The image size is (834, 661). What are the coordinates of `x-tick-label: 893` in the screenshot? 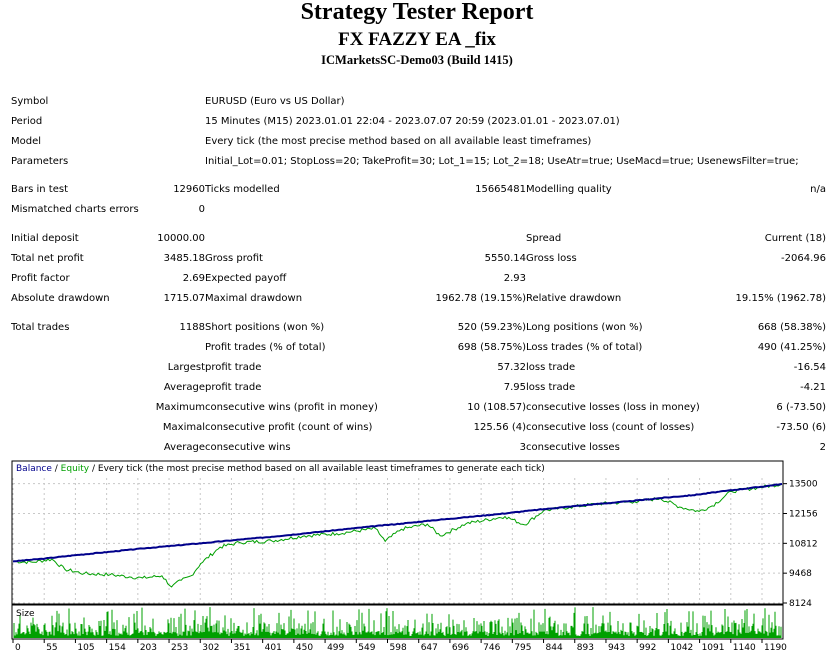 It's located at (585, 648).